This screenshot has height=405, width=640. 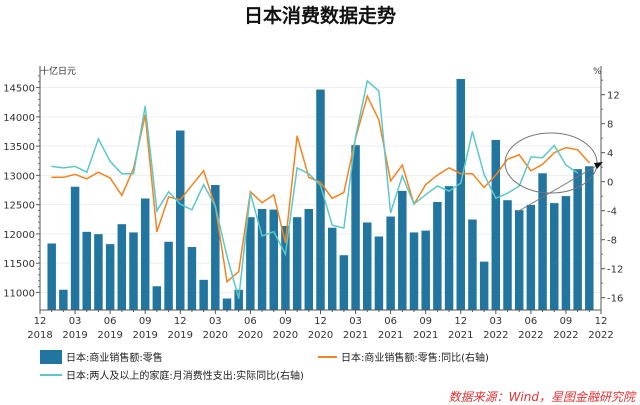 What do you see at coordinates (19, 206) in the screenshot?
I see `left-tick-label: 12500` at bounding box center [19, 206].